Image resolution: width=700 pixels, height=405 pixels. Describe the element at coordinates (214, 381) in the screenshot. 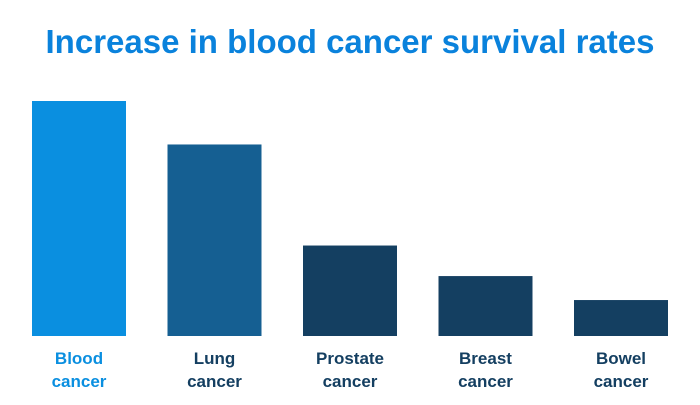

I see `category-label-lung-line2: cancer` at that location.